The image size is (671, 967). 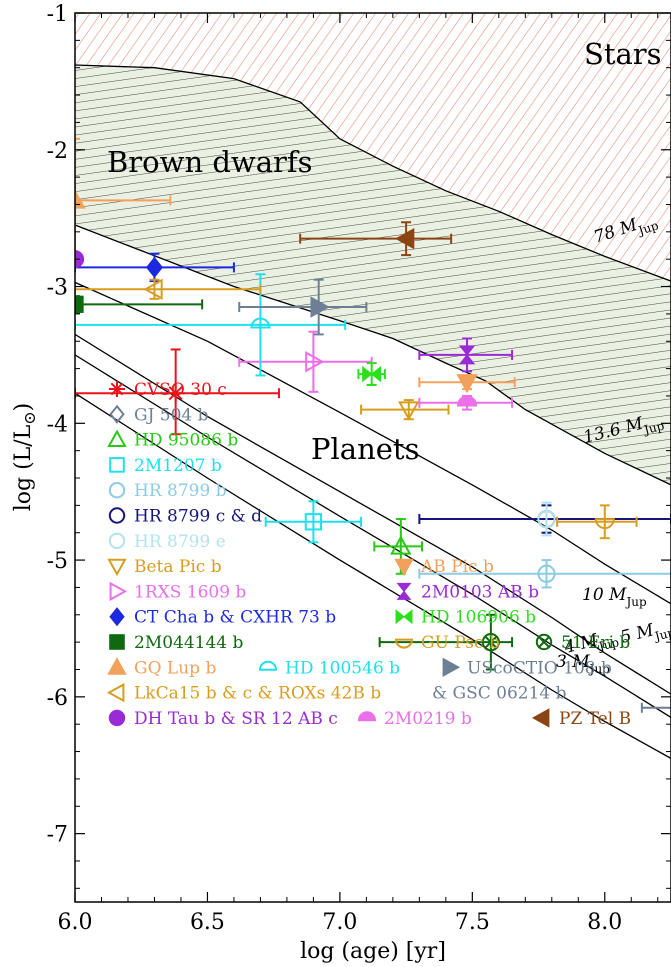 What do you see at coordinates (428, 719) in the screenshot?
I see `legend-label: 2M0219 b` at bounding box center [428, 719].